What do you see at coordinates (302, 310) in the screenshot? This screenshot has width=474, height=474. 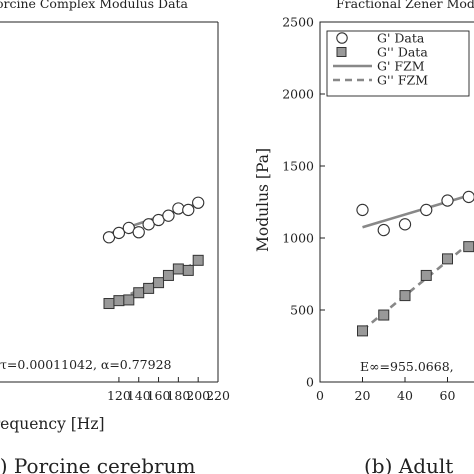 I see `right-y-tick-label: 500` at bounding box center [302, 310].